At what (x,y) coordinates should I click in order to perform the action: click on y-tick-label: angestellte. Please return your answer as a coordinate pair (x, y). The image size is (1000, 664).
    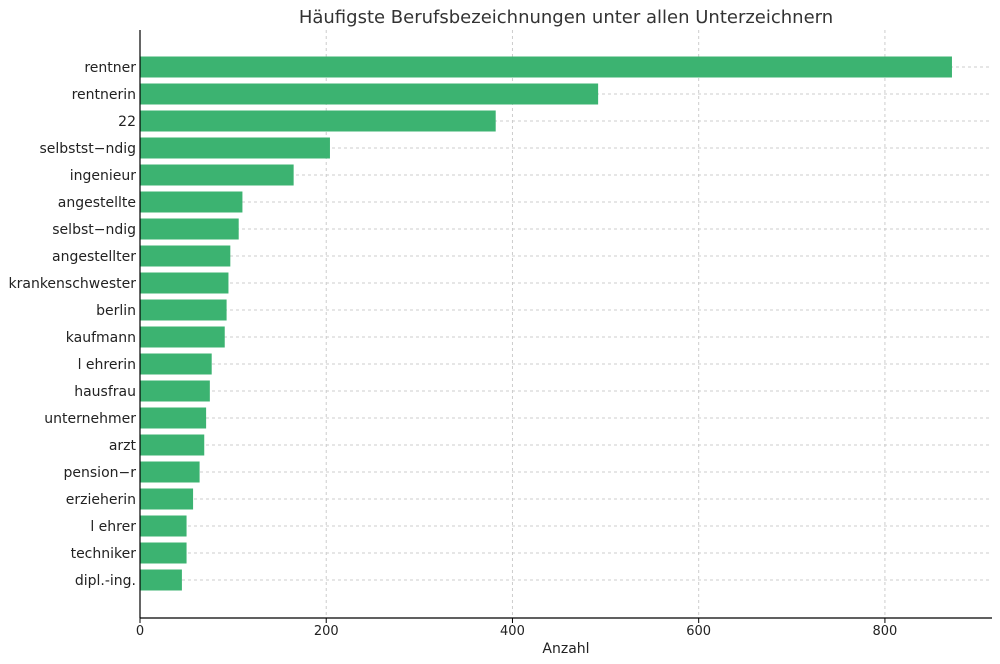
    Looking at the image, I should click on (97, 203).